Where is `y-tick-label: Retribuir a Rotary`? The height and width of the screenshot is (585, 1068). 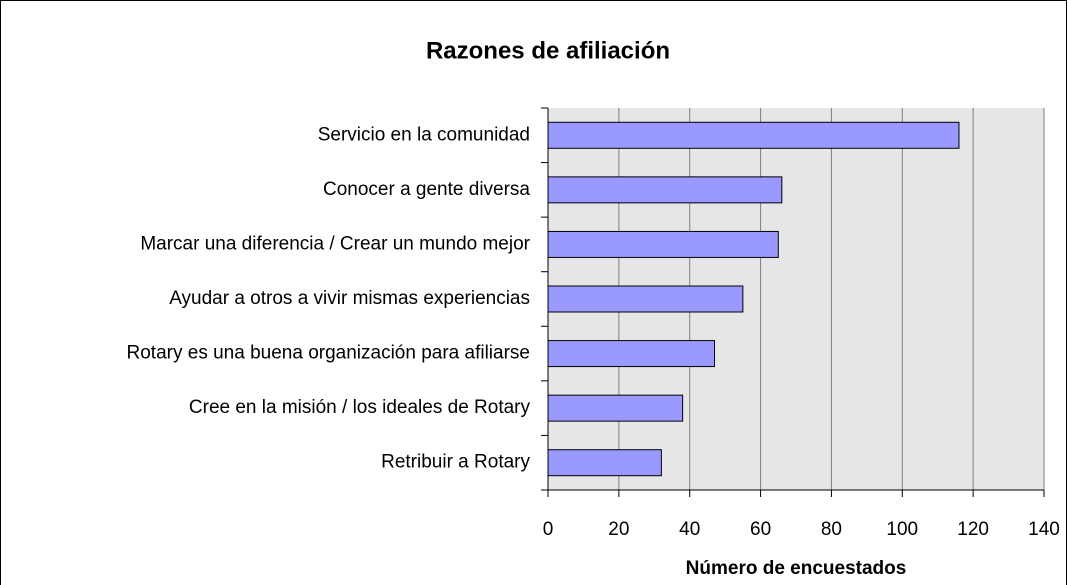 y-tick-label: Retribuir a Rotary is located at coordinates (455, 462).